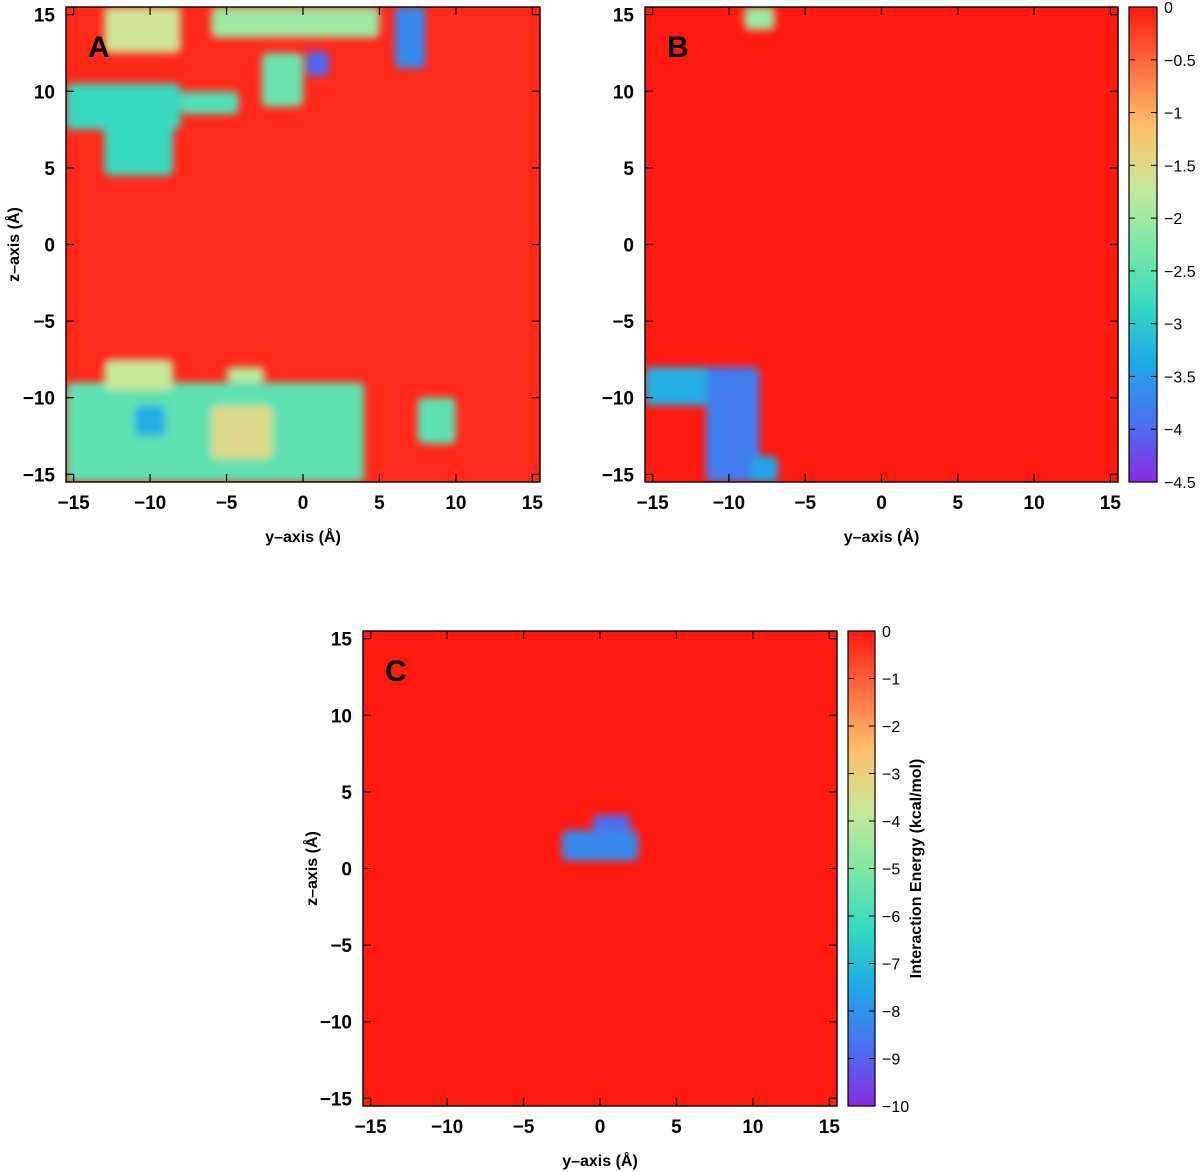 Image resolution: width=1200 pixels, height=1172 pixels. Describe the element at coordinates (895, 1107) in the screenshot. I see `colorbar-tick-label: −10` at that location.